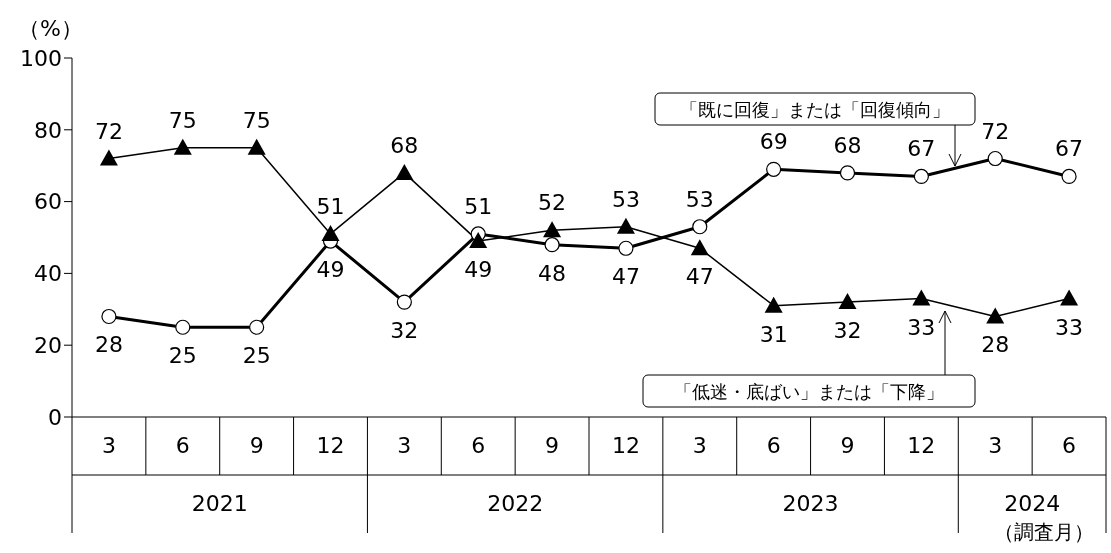  Describe the element at coordinates (552, 273) in the screenshot. I see `data-label: 48` at that location.